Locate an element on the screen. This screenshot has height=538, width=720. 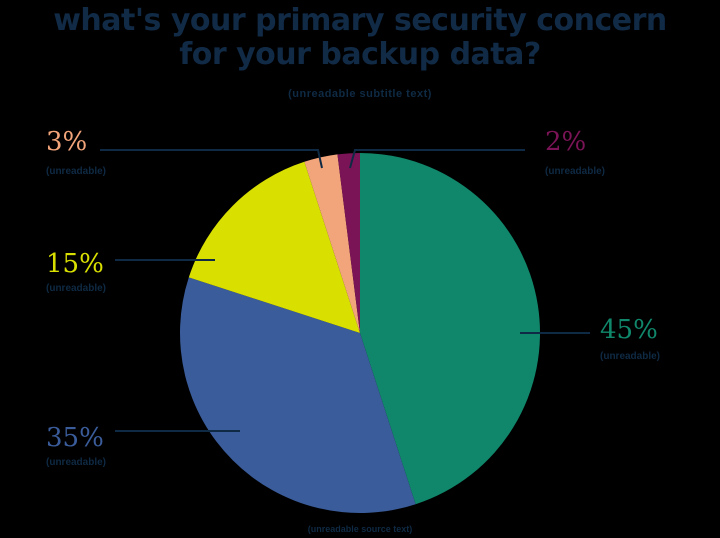
label-pct-35: 35% is located at coordinates (75, 438).